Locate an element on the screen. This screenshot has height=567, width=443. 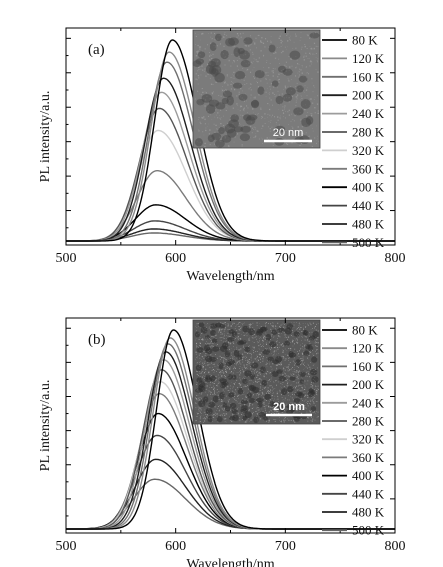
legend-label: 80 K is located at coordinates (365, 330).